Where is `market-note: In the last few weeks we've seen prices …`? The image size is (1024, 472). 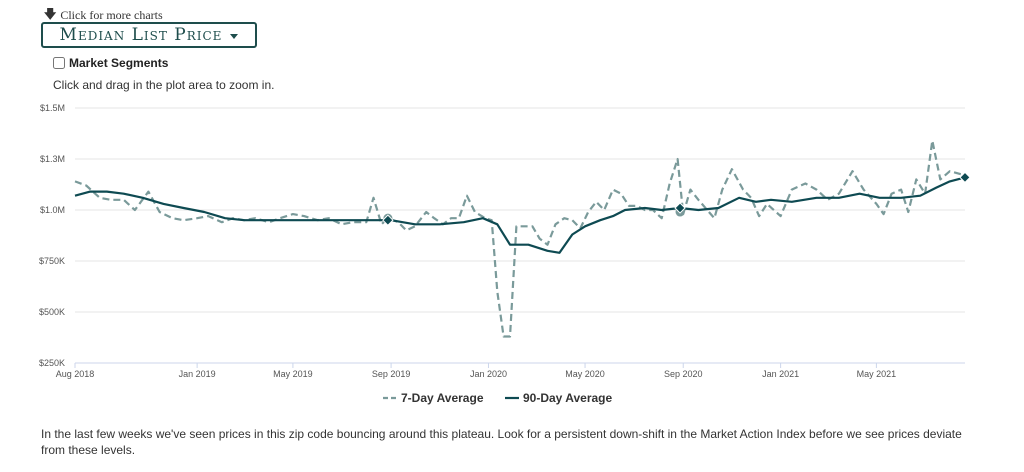
market-note: In the last few weeks we've seen prices … is located at coordinates (501, 442).